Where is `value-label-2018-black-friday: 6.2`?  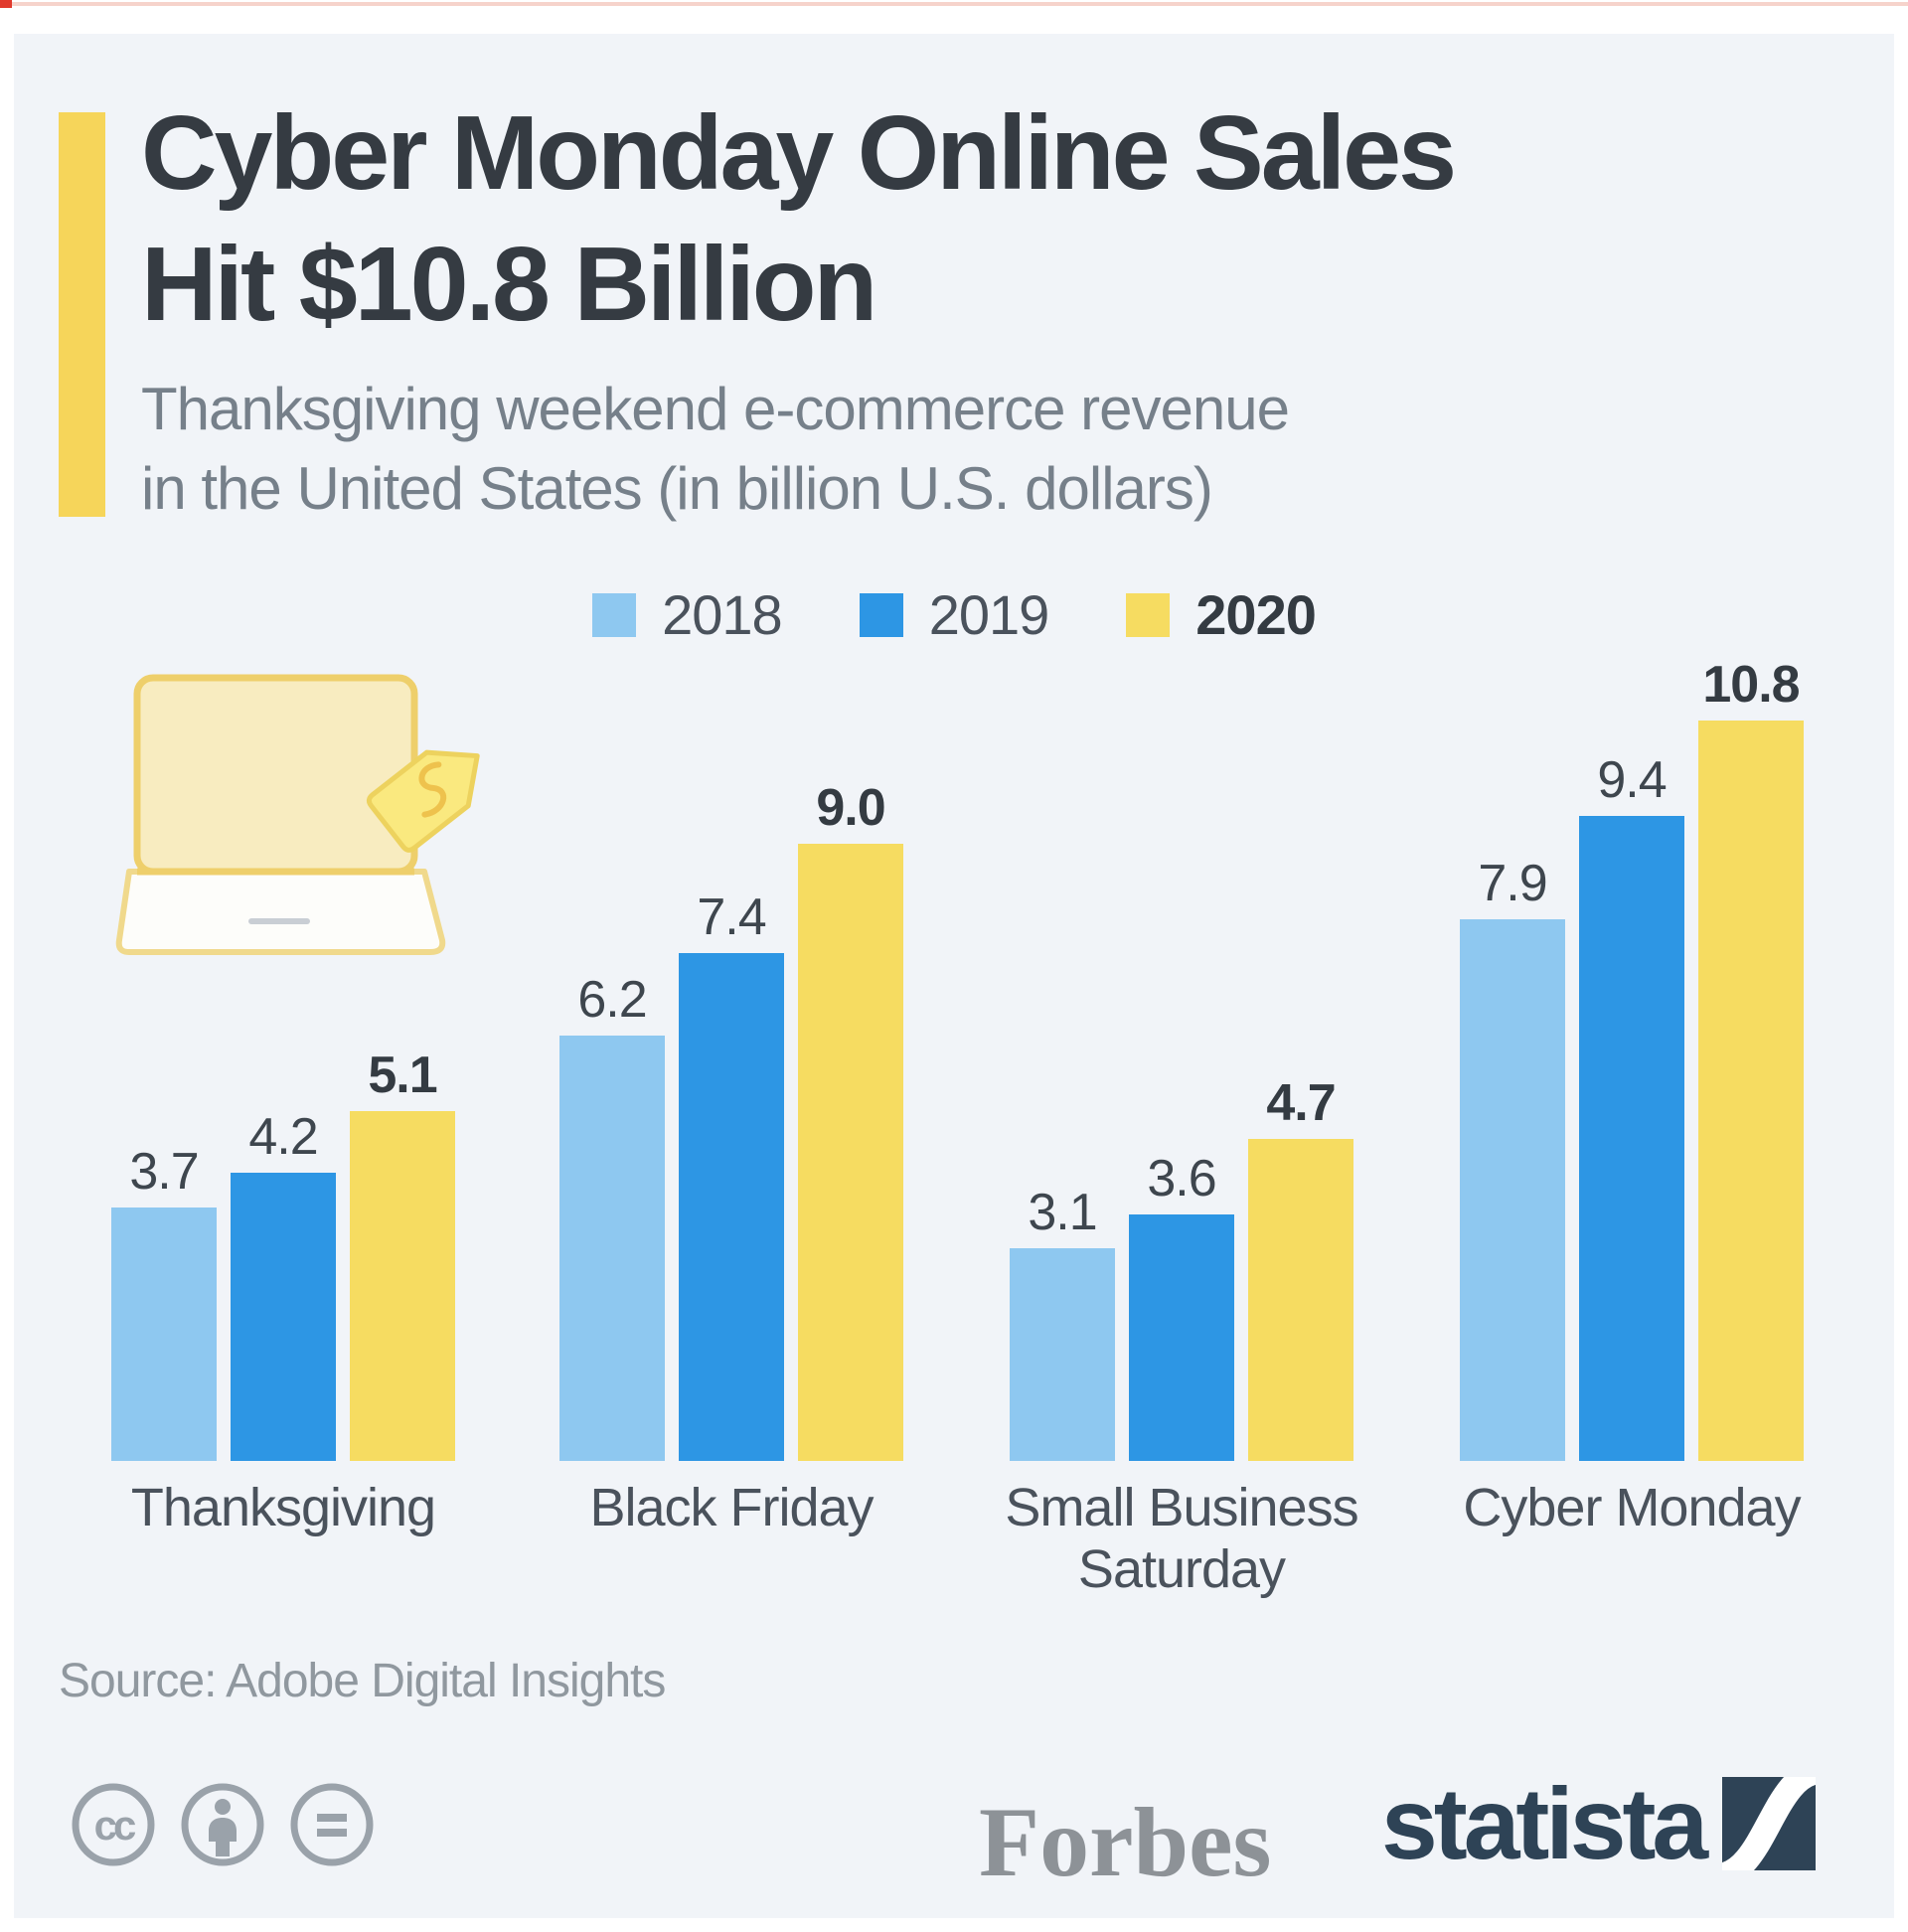 value-label-2018-black-friday: 6.2 is located at coordinates (612, 1000).